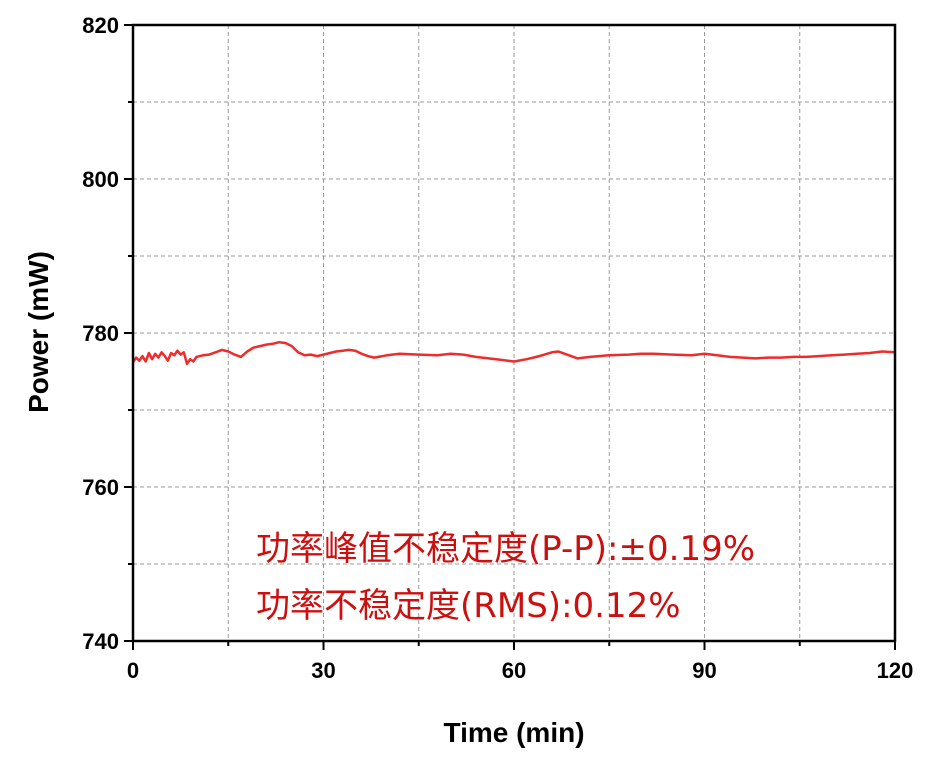 Image resolution: width=942 pixels, height=761 pixels. I want to click on x-tick-label: 60, so click(514, 670).